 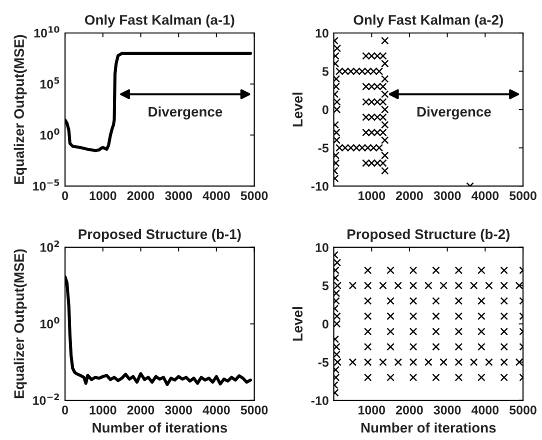 What do you see at coordinates (47, 32) in the screenshot?
I see `y-tick-label: 10$^{10}$` at bounding box center [47, 32].